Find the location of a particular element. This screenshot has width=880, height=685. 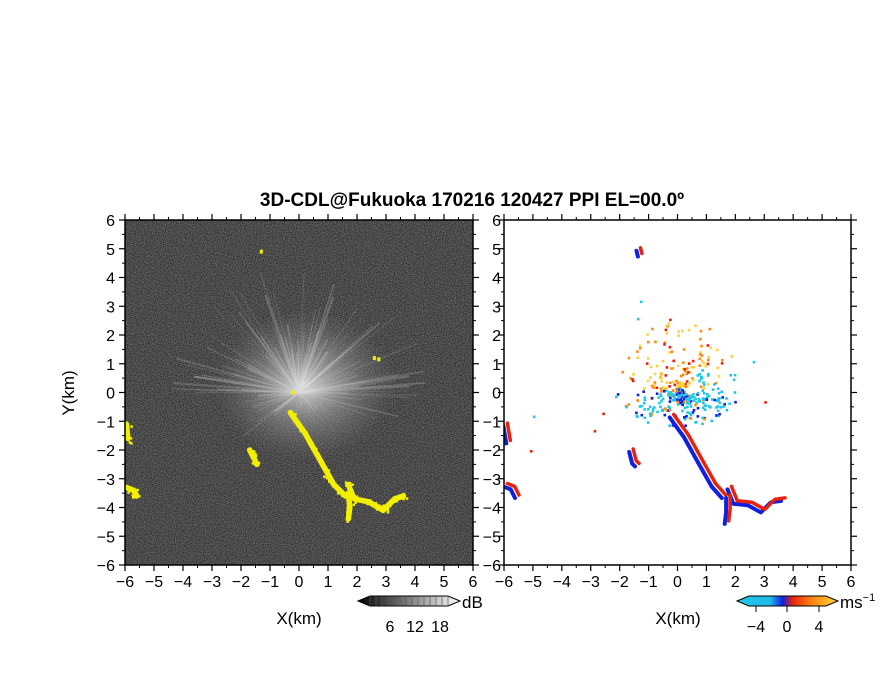

velocity-colorbar-unit-exponent: −1 is located at coordinates (869, 598).